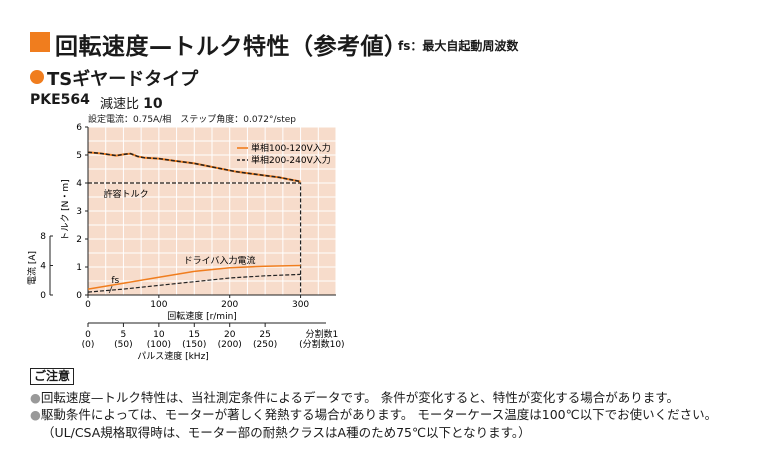 The width and height of the screenshot is (774, 466). I want to click on pulse-tick-label: 0, so click(88, 335).